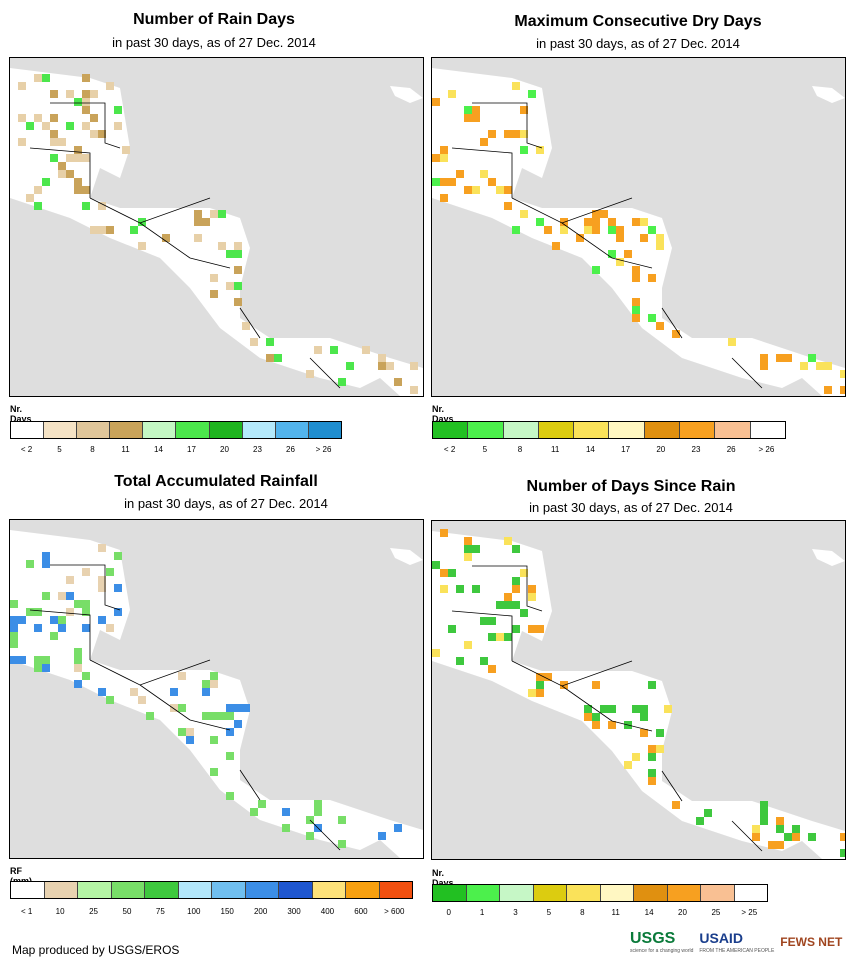  What do you see at coordinates (662, 951) in the screenshot?
I see `usgs-tagline: science for a changing world` at bounding box center [662, 951].